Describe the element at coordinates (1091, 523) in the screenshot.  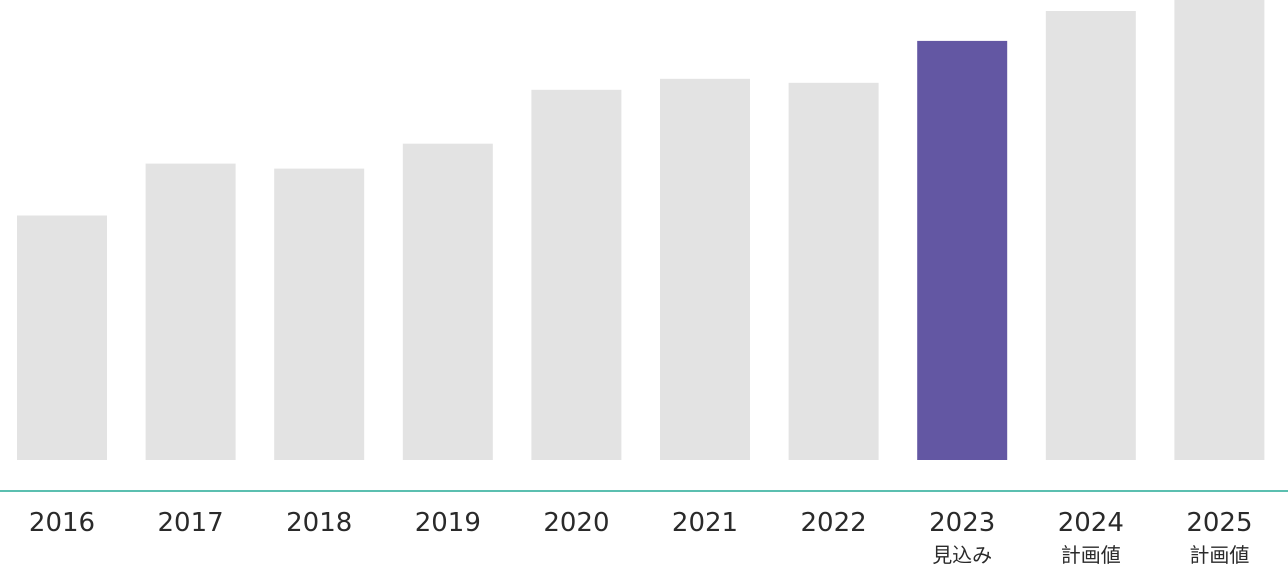
I see `x-tick-label-2024: 2024` at that location.